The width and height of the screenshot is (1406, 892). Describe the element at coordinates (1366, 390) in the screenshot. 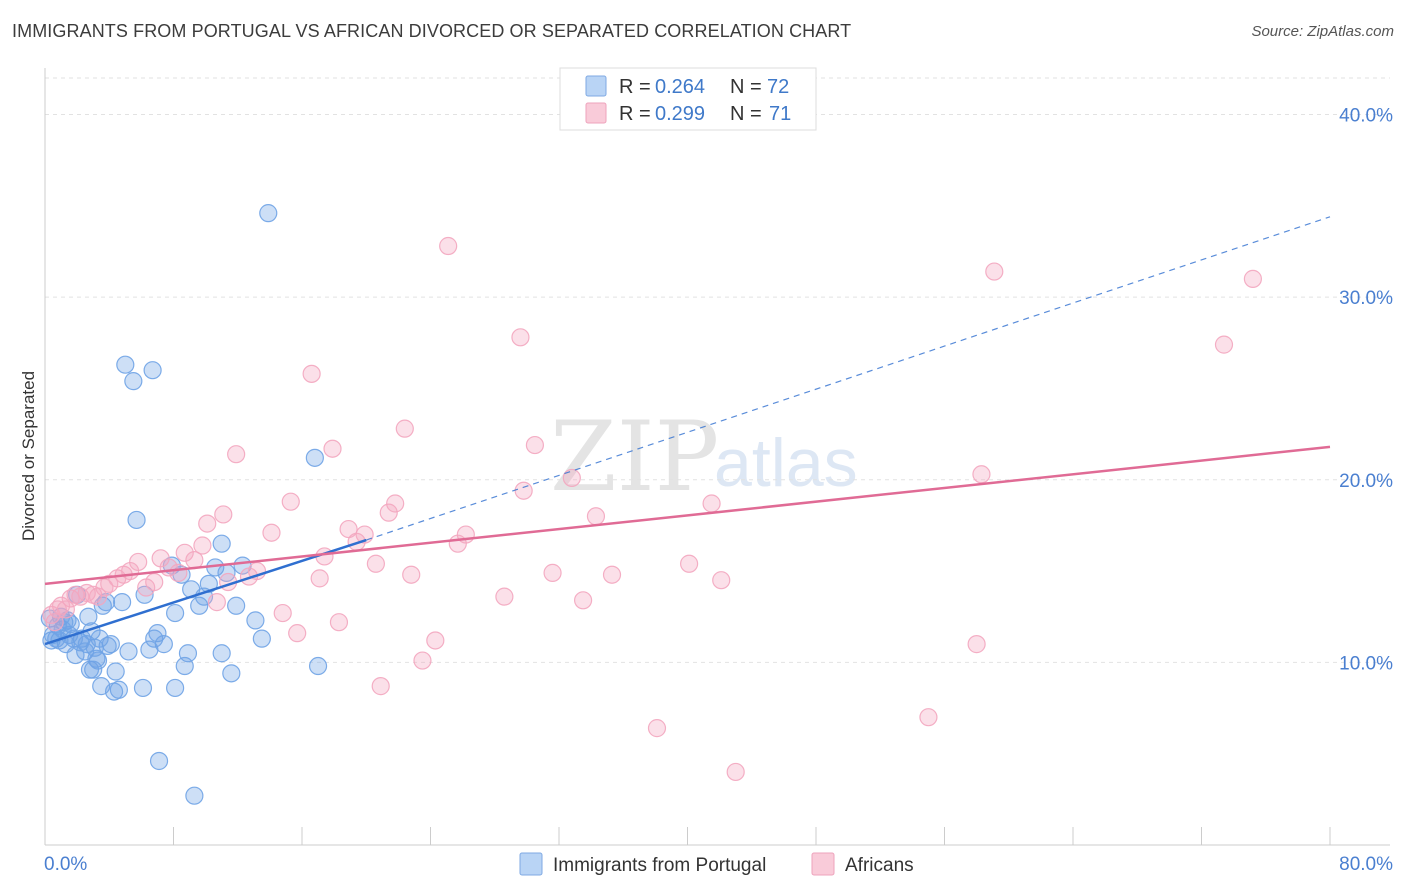

I see `y-tick-labels: 10.0% 20.0% 30.0% 40.0%` at that location.